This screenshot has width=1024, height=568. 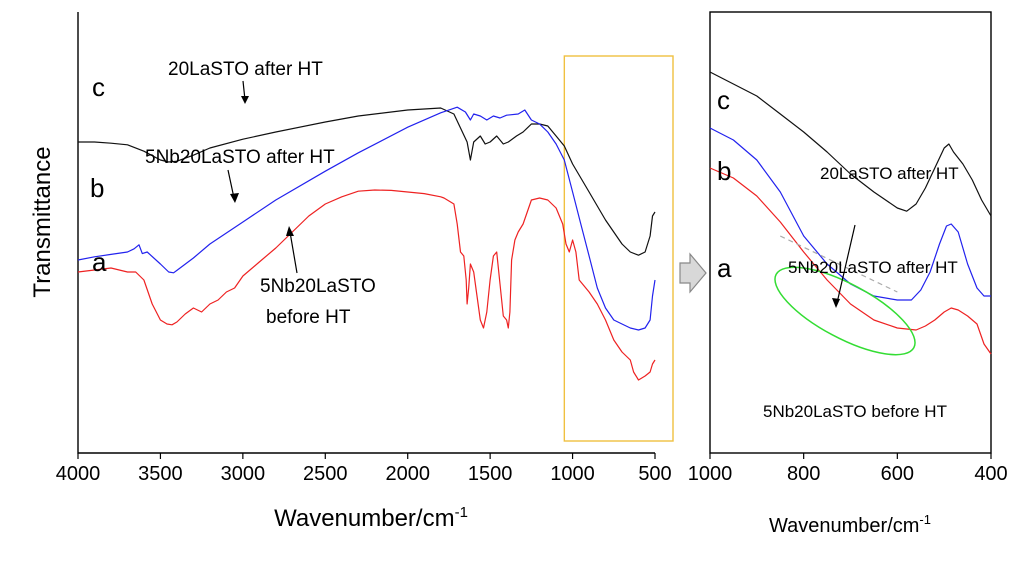 What do you see at coordinates (848, 469) in the screenshot?
I see `right-x-ticks: 1000 800 600 400` at bounding box center [848, 469].